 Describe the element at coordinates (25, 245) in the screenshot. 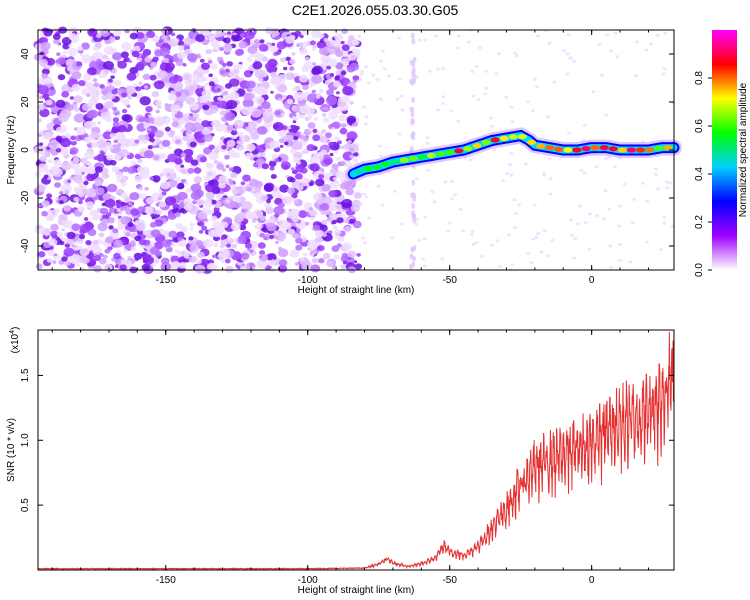

I see `y-tick-label: -40` at that location.